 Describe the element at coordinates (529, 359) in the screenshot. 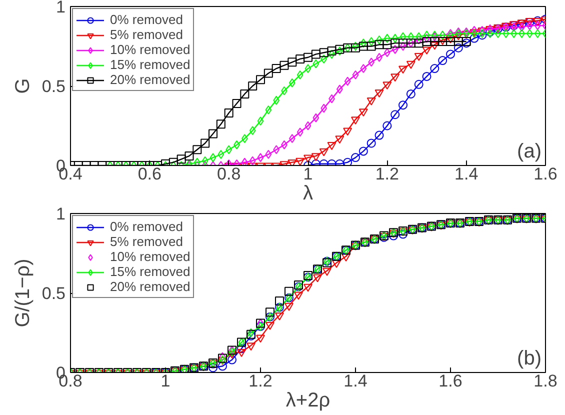

I see `annotation: (b)` at that location.